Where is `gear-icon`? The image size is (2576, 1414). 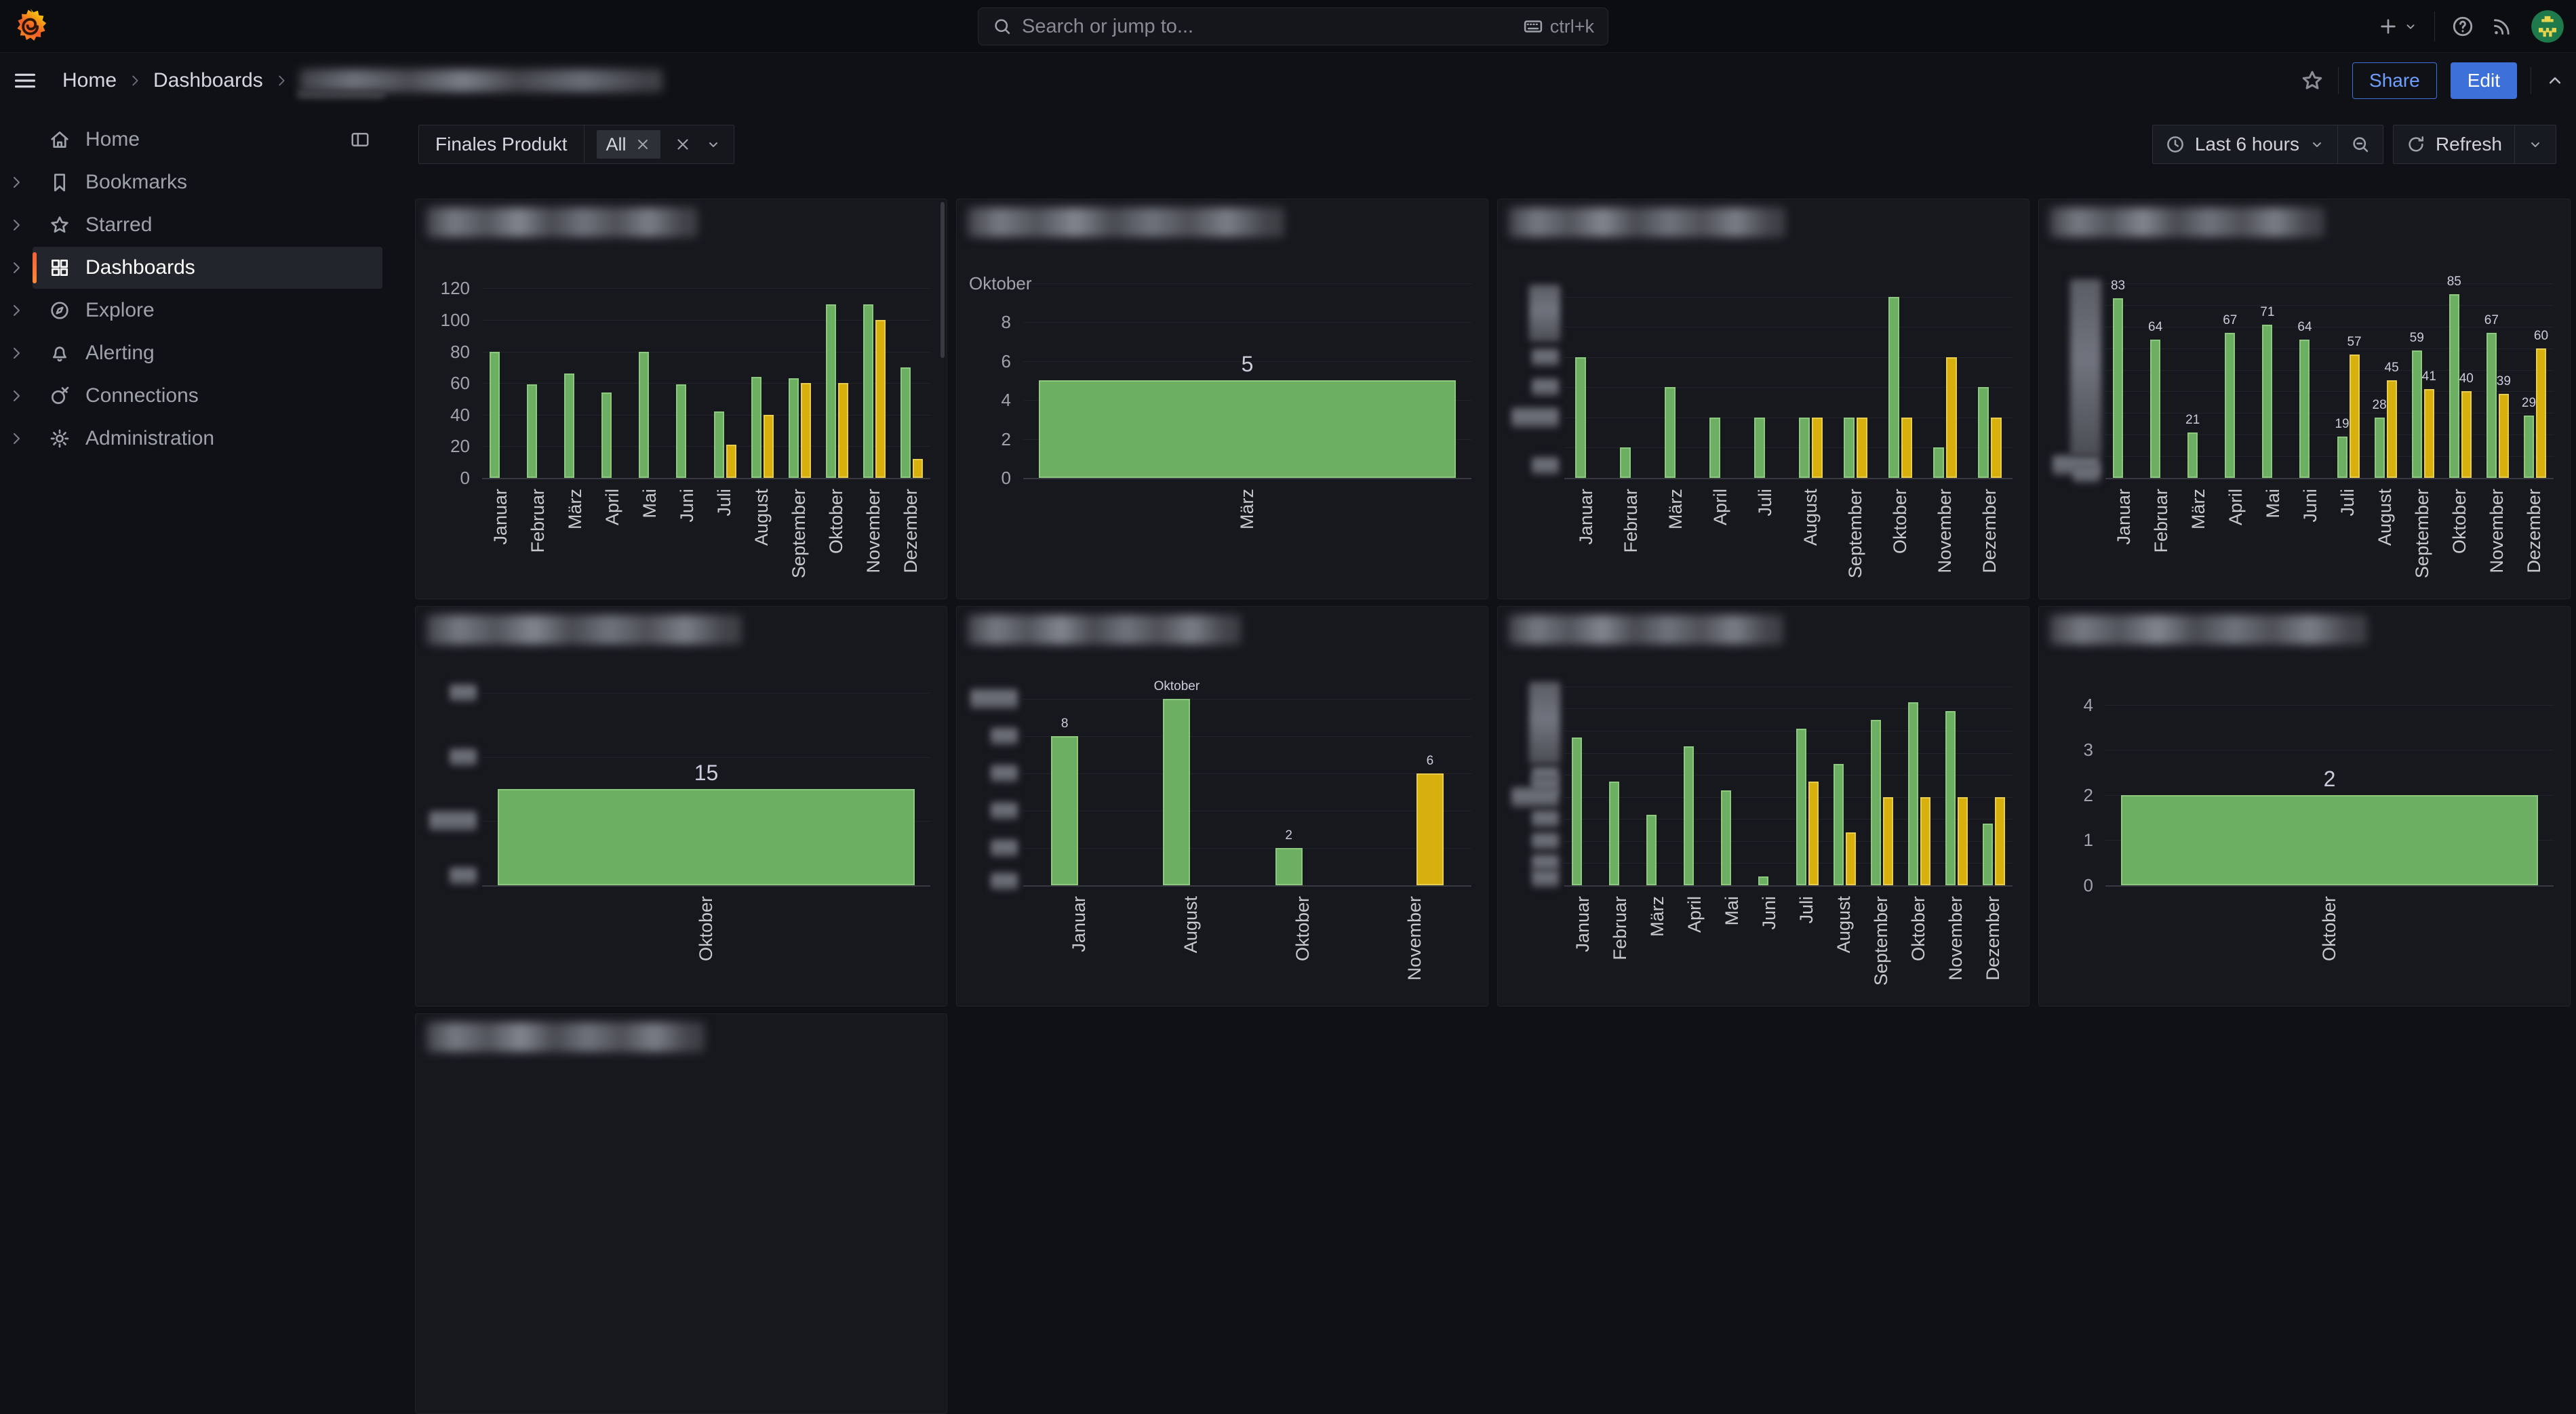 gear-icon is located at coordinates (60, 438).